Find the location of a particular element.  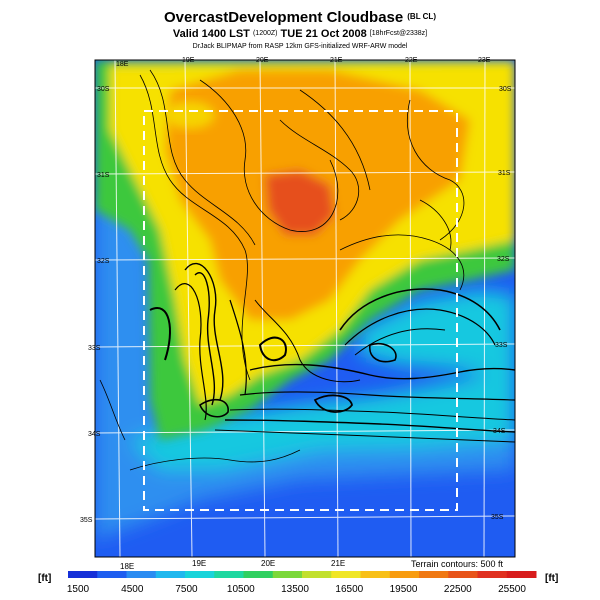

colorbar-tick-label: 16500 is located at coordinates (349, 589).